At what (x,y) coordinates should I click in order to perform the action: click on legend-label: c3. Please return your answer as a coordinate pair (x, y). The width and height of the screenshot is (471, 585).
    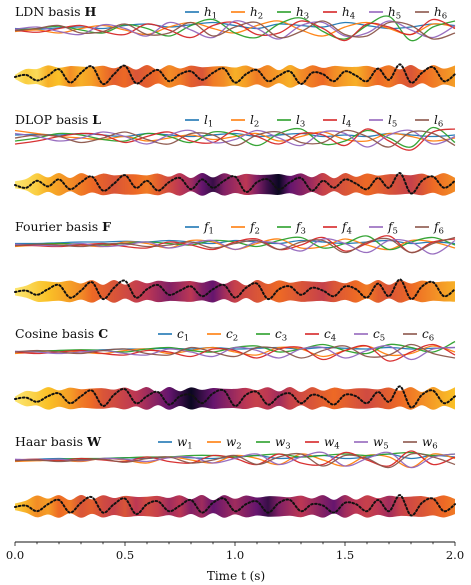
    Looking at the image, I should click on (281, 335).